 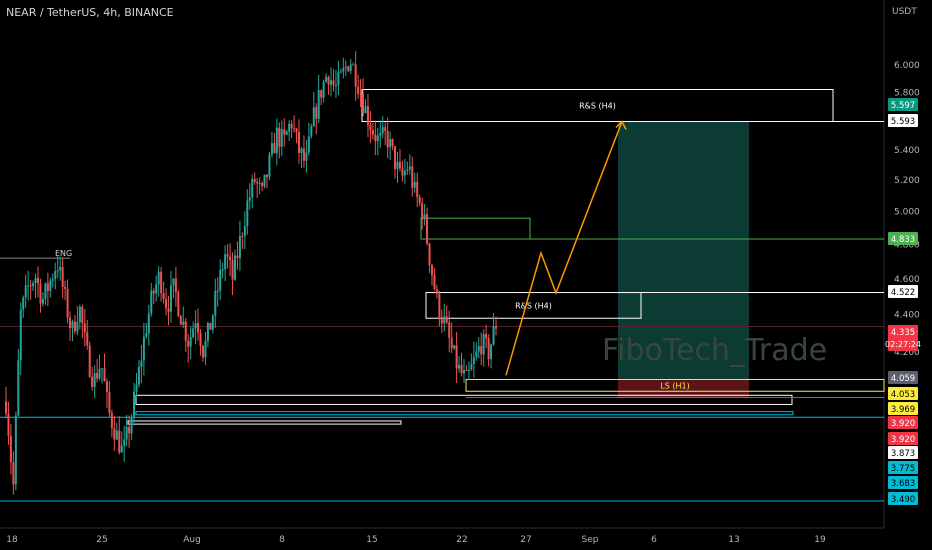 I want to click on projection-arrowhead, so click(x=621, y=125).